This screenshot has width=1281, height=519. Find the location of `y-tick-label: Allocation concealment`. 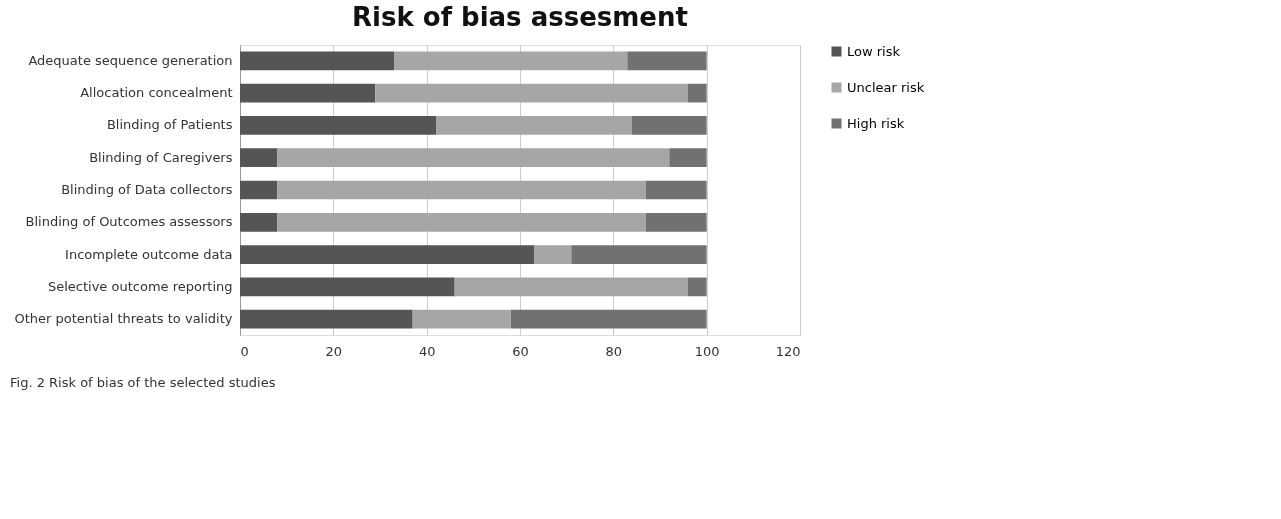

y-tick-label: Allocation concealment is located at coordinates (156, 93).